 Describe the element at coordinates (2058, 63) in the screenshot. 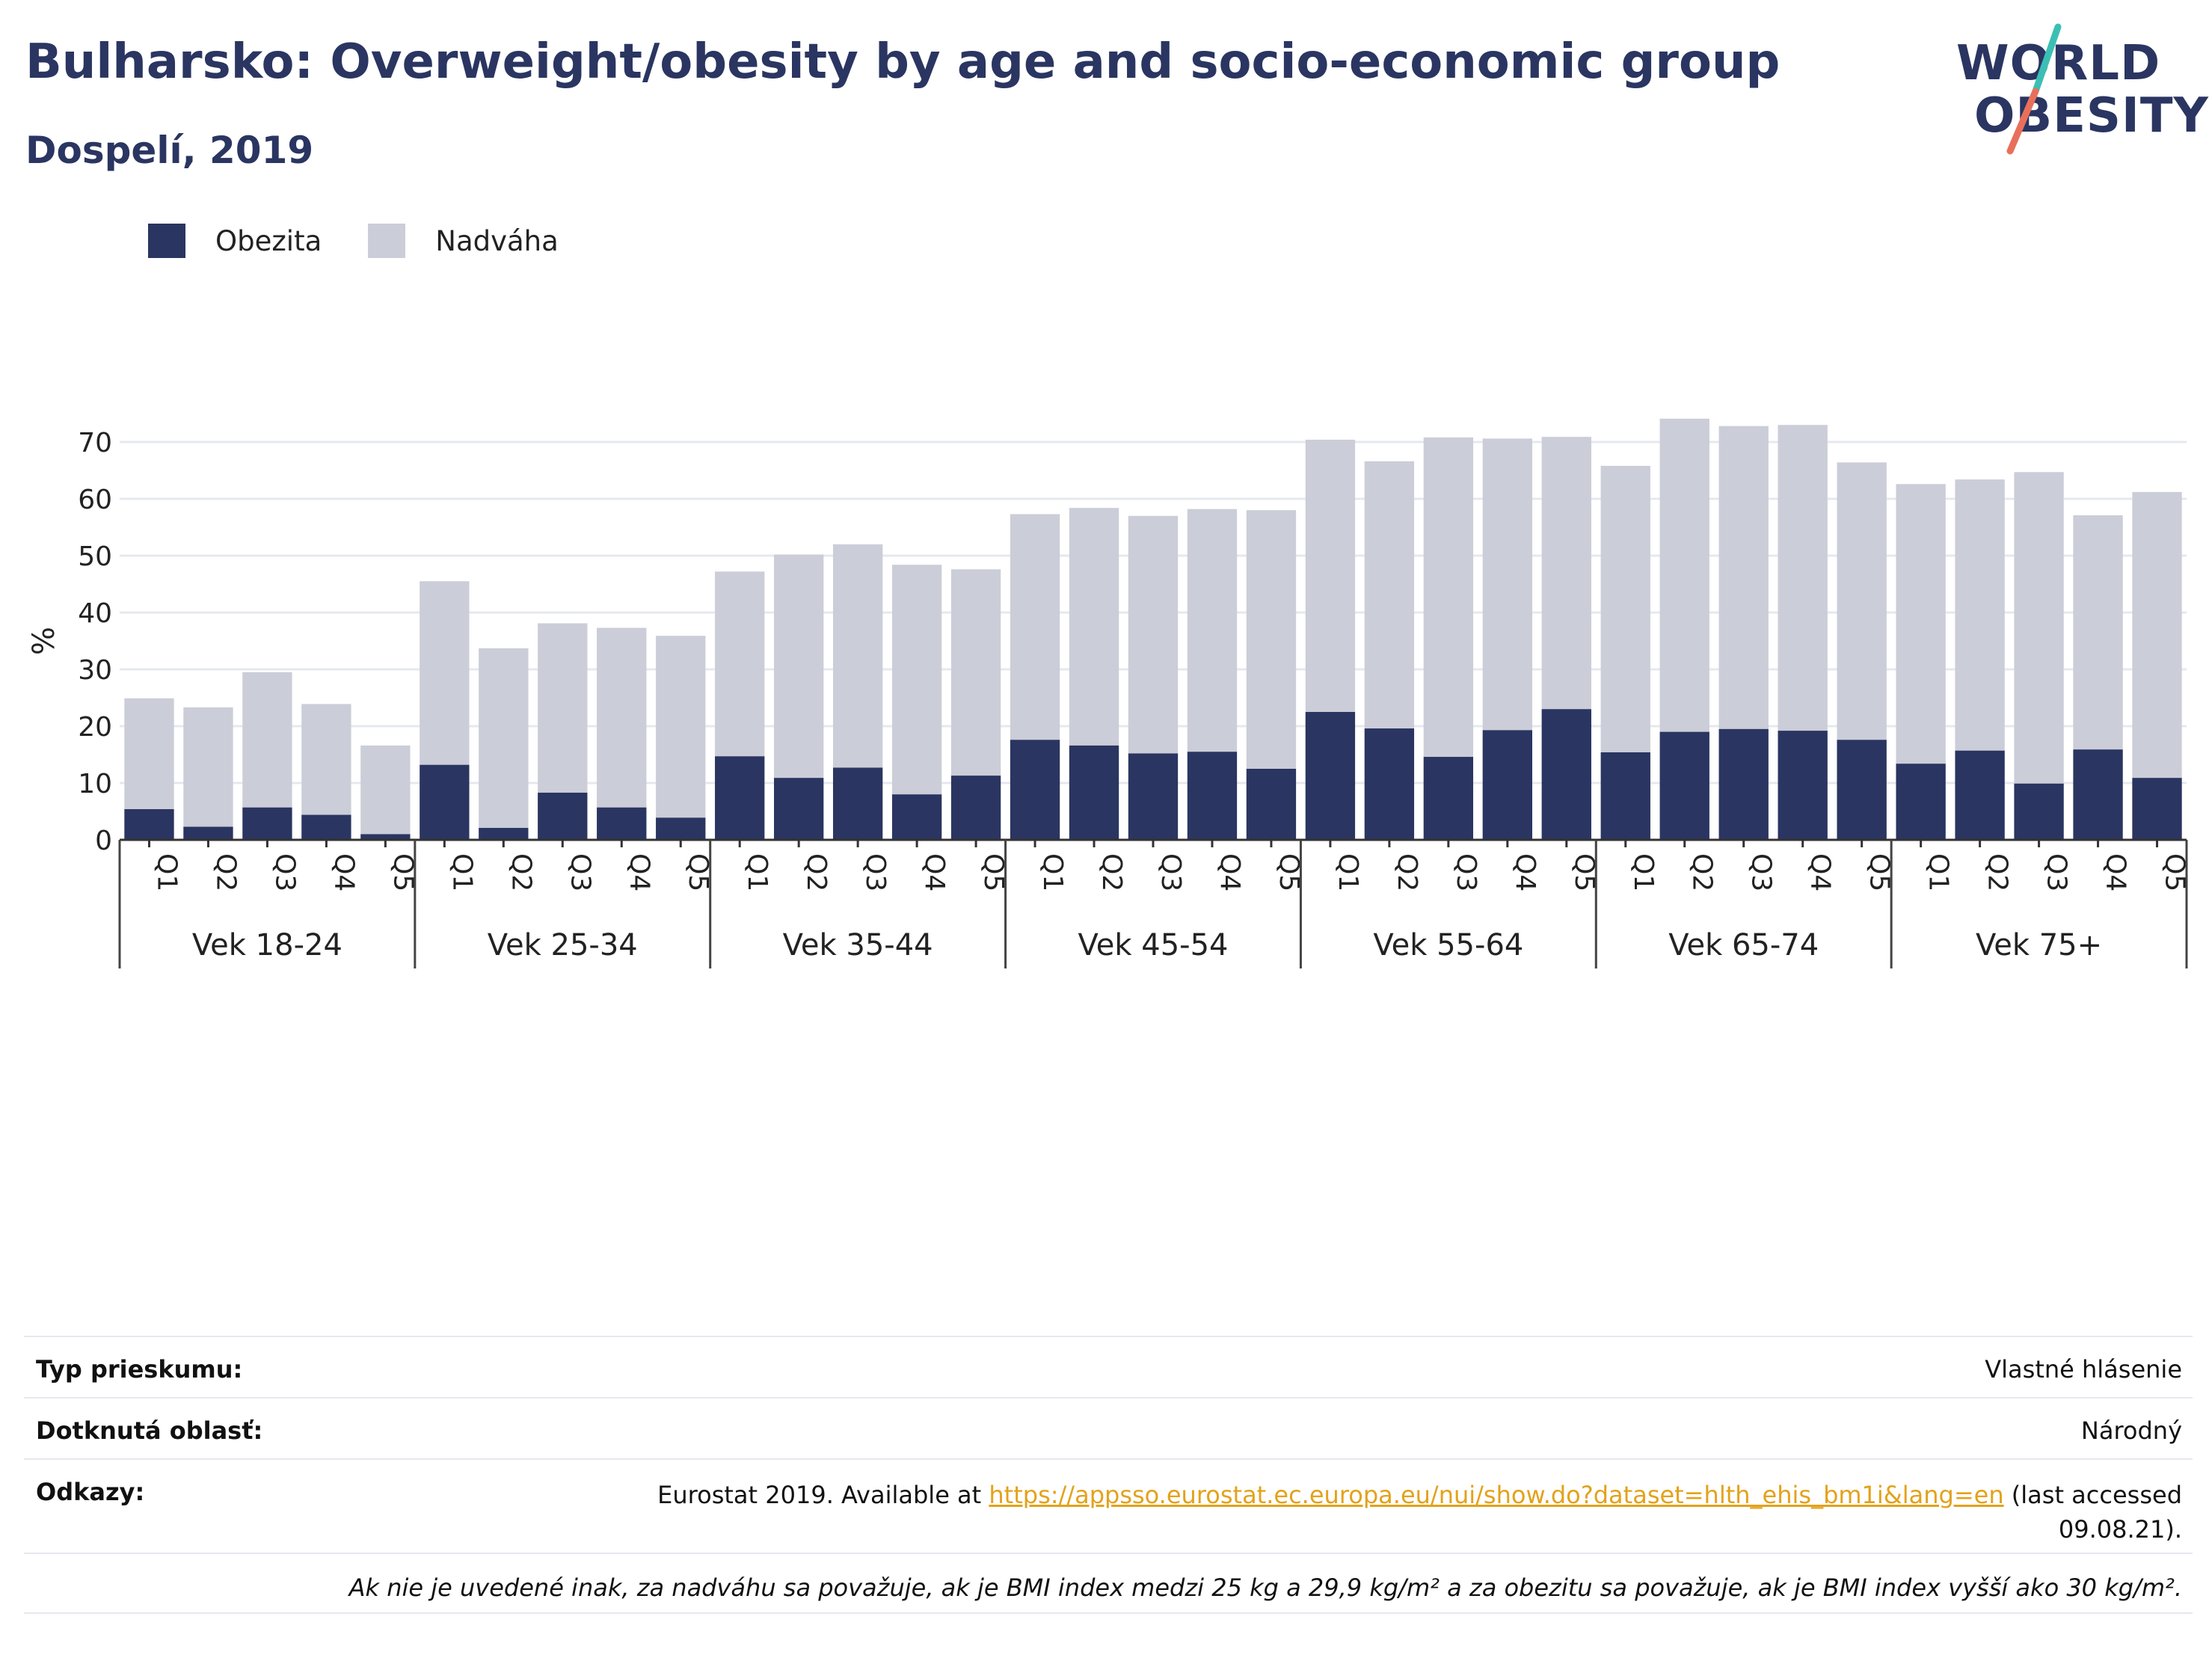

I see `logo-line1: WORLD` at that location.